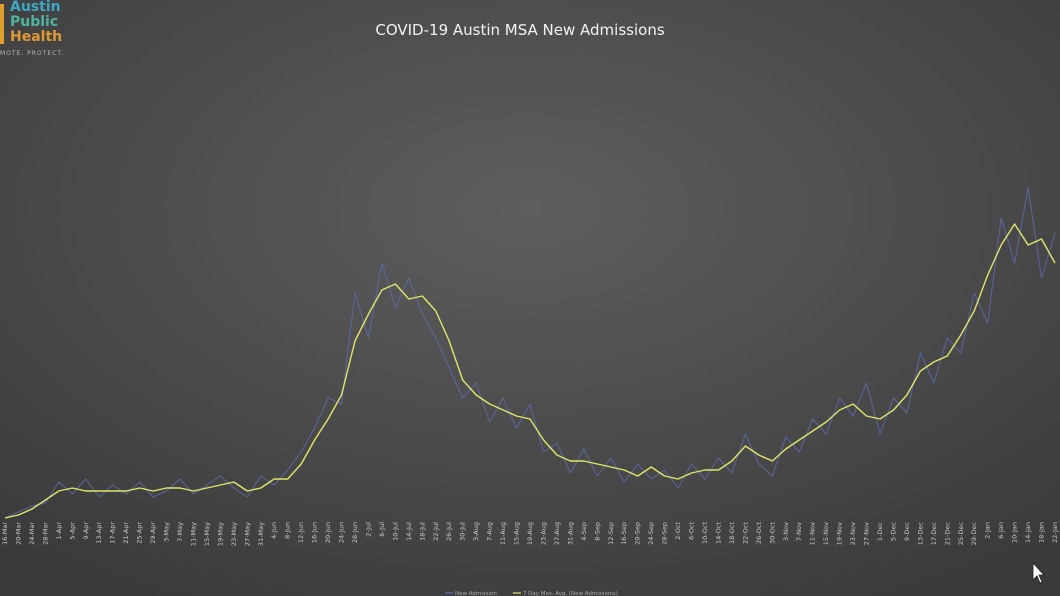  Describe the element at coordinates (517, 533) in the screenshot. I see `x-tick-label: 15-Aug` at that location.